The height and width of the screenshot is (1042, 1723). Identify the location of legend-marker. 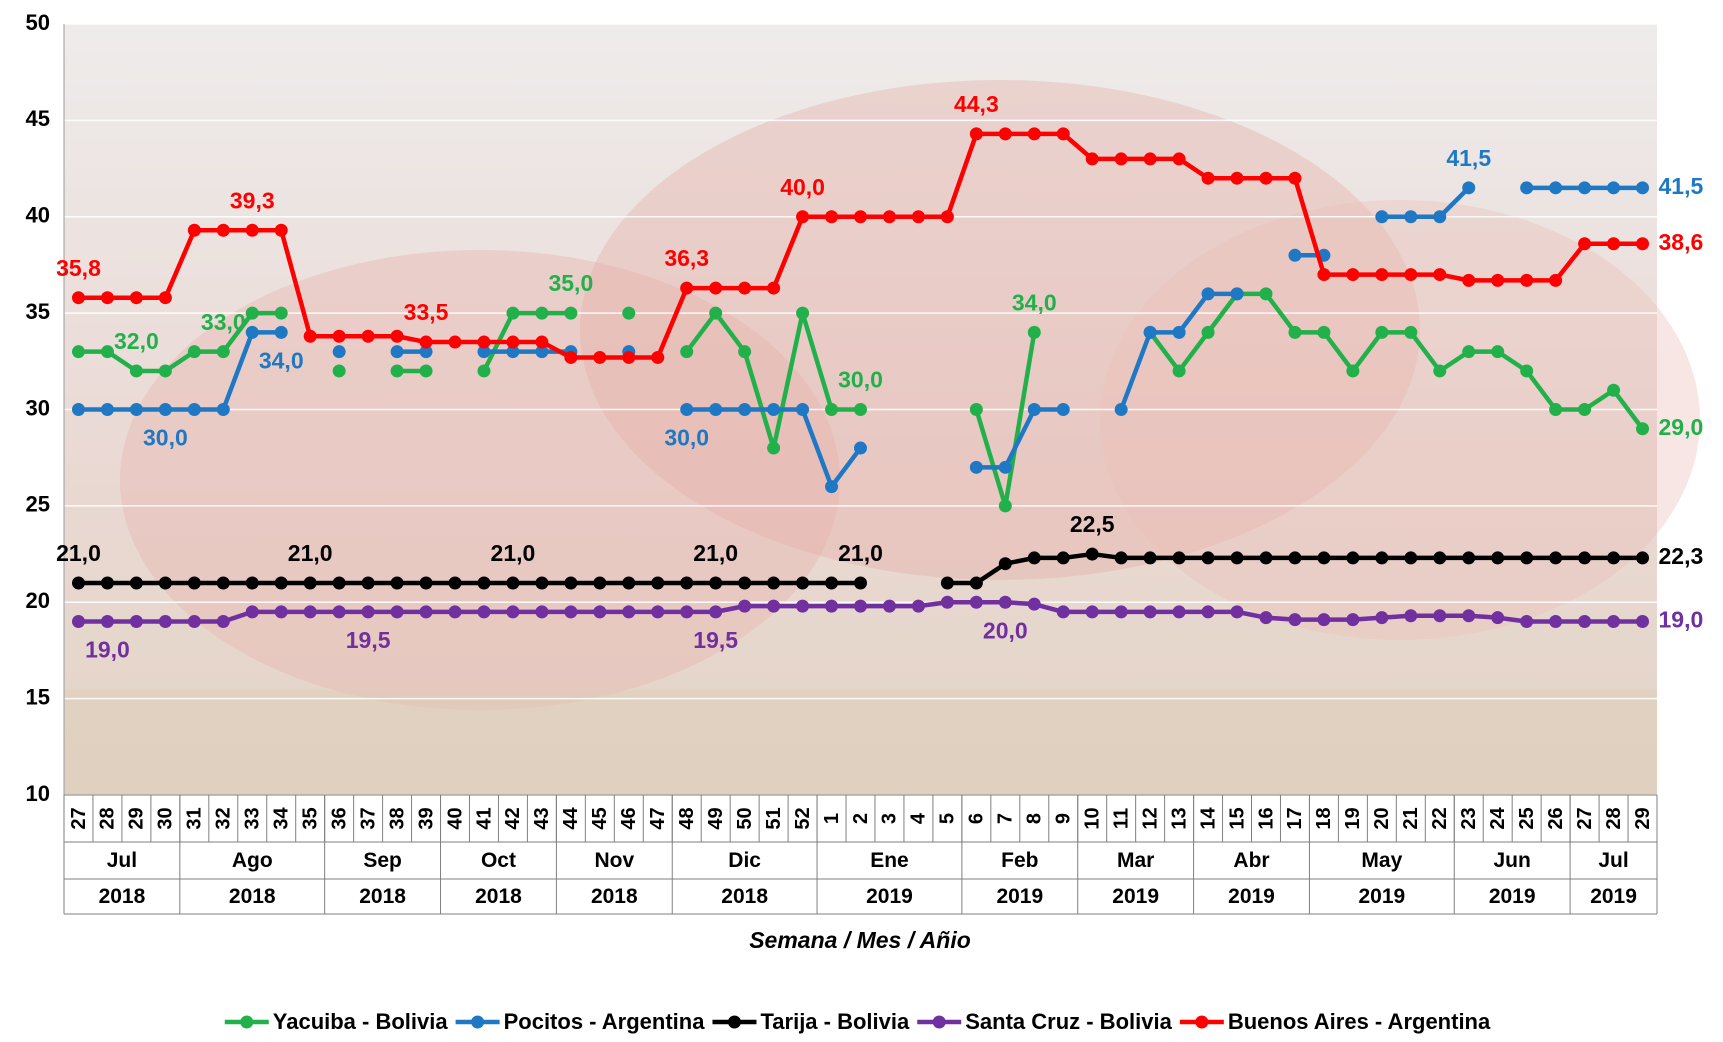
(1202, 1022).